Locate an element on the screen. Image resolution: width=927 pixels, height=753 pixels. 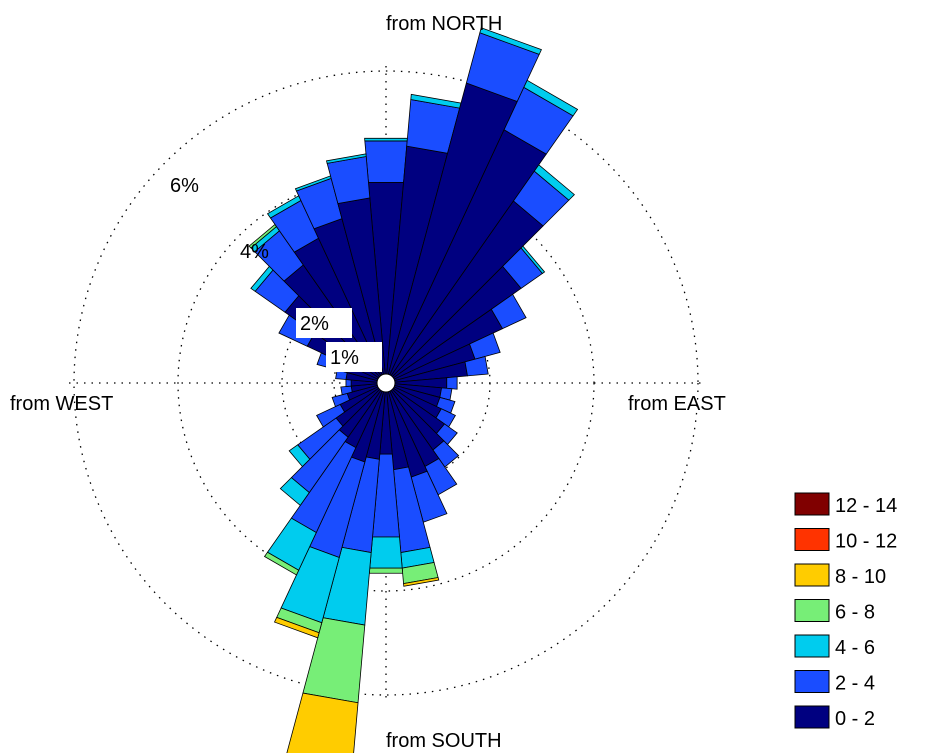
legend-item: 12 - 14 is located at coordinates (845, 504).